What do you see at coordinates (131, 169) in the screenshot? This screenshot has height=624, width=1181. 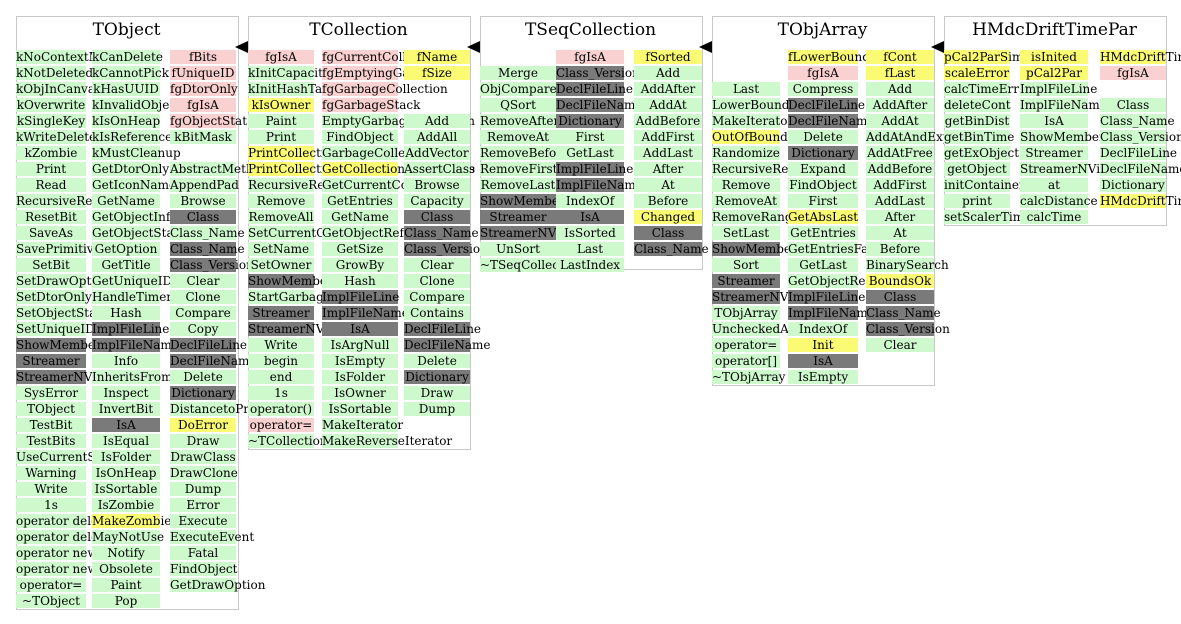 I see `member-cell: GetDtorOnly` at bounding box center [131, 169].